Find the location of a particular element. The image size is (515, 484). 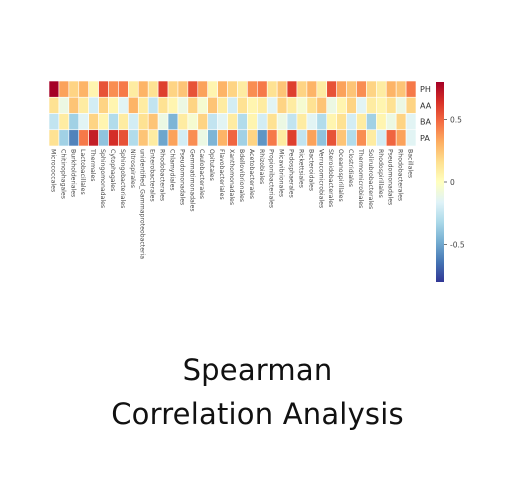

column-label: Acetobacterales is located at coordinates (251, 174).